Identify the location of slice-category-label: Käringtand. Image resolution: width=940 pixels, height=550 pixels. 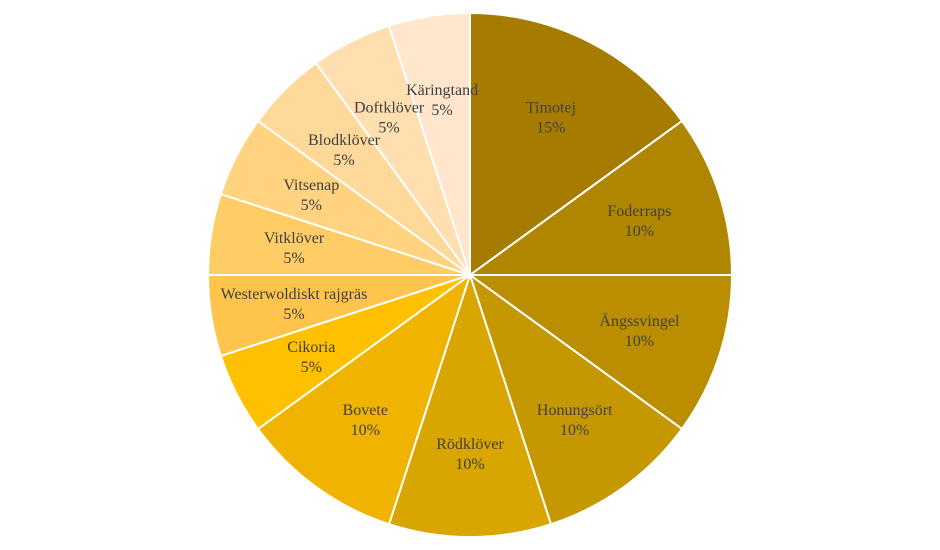
(442, 90).